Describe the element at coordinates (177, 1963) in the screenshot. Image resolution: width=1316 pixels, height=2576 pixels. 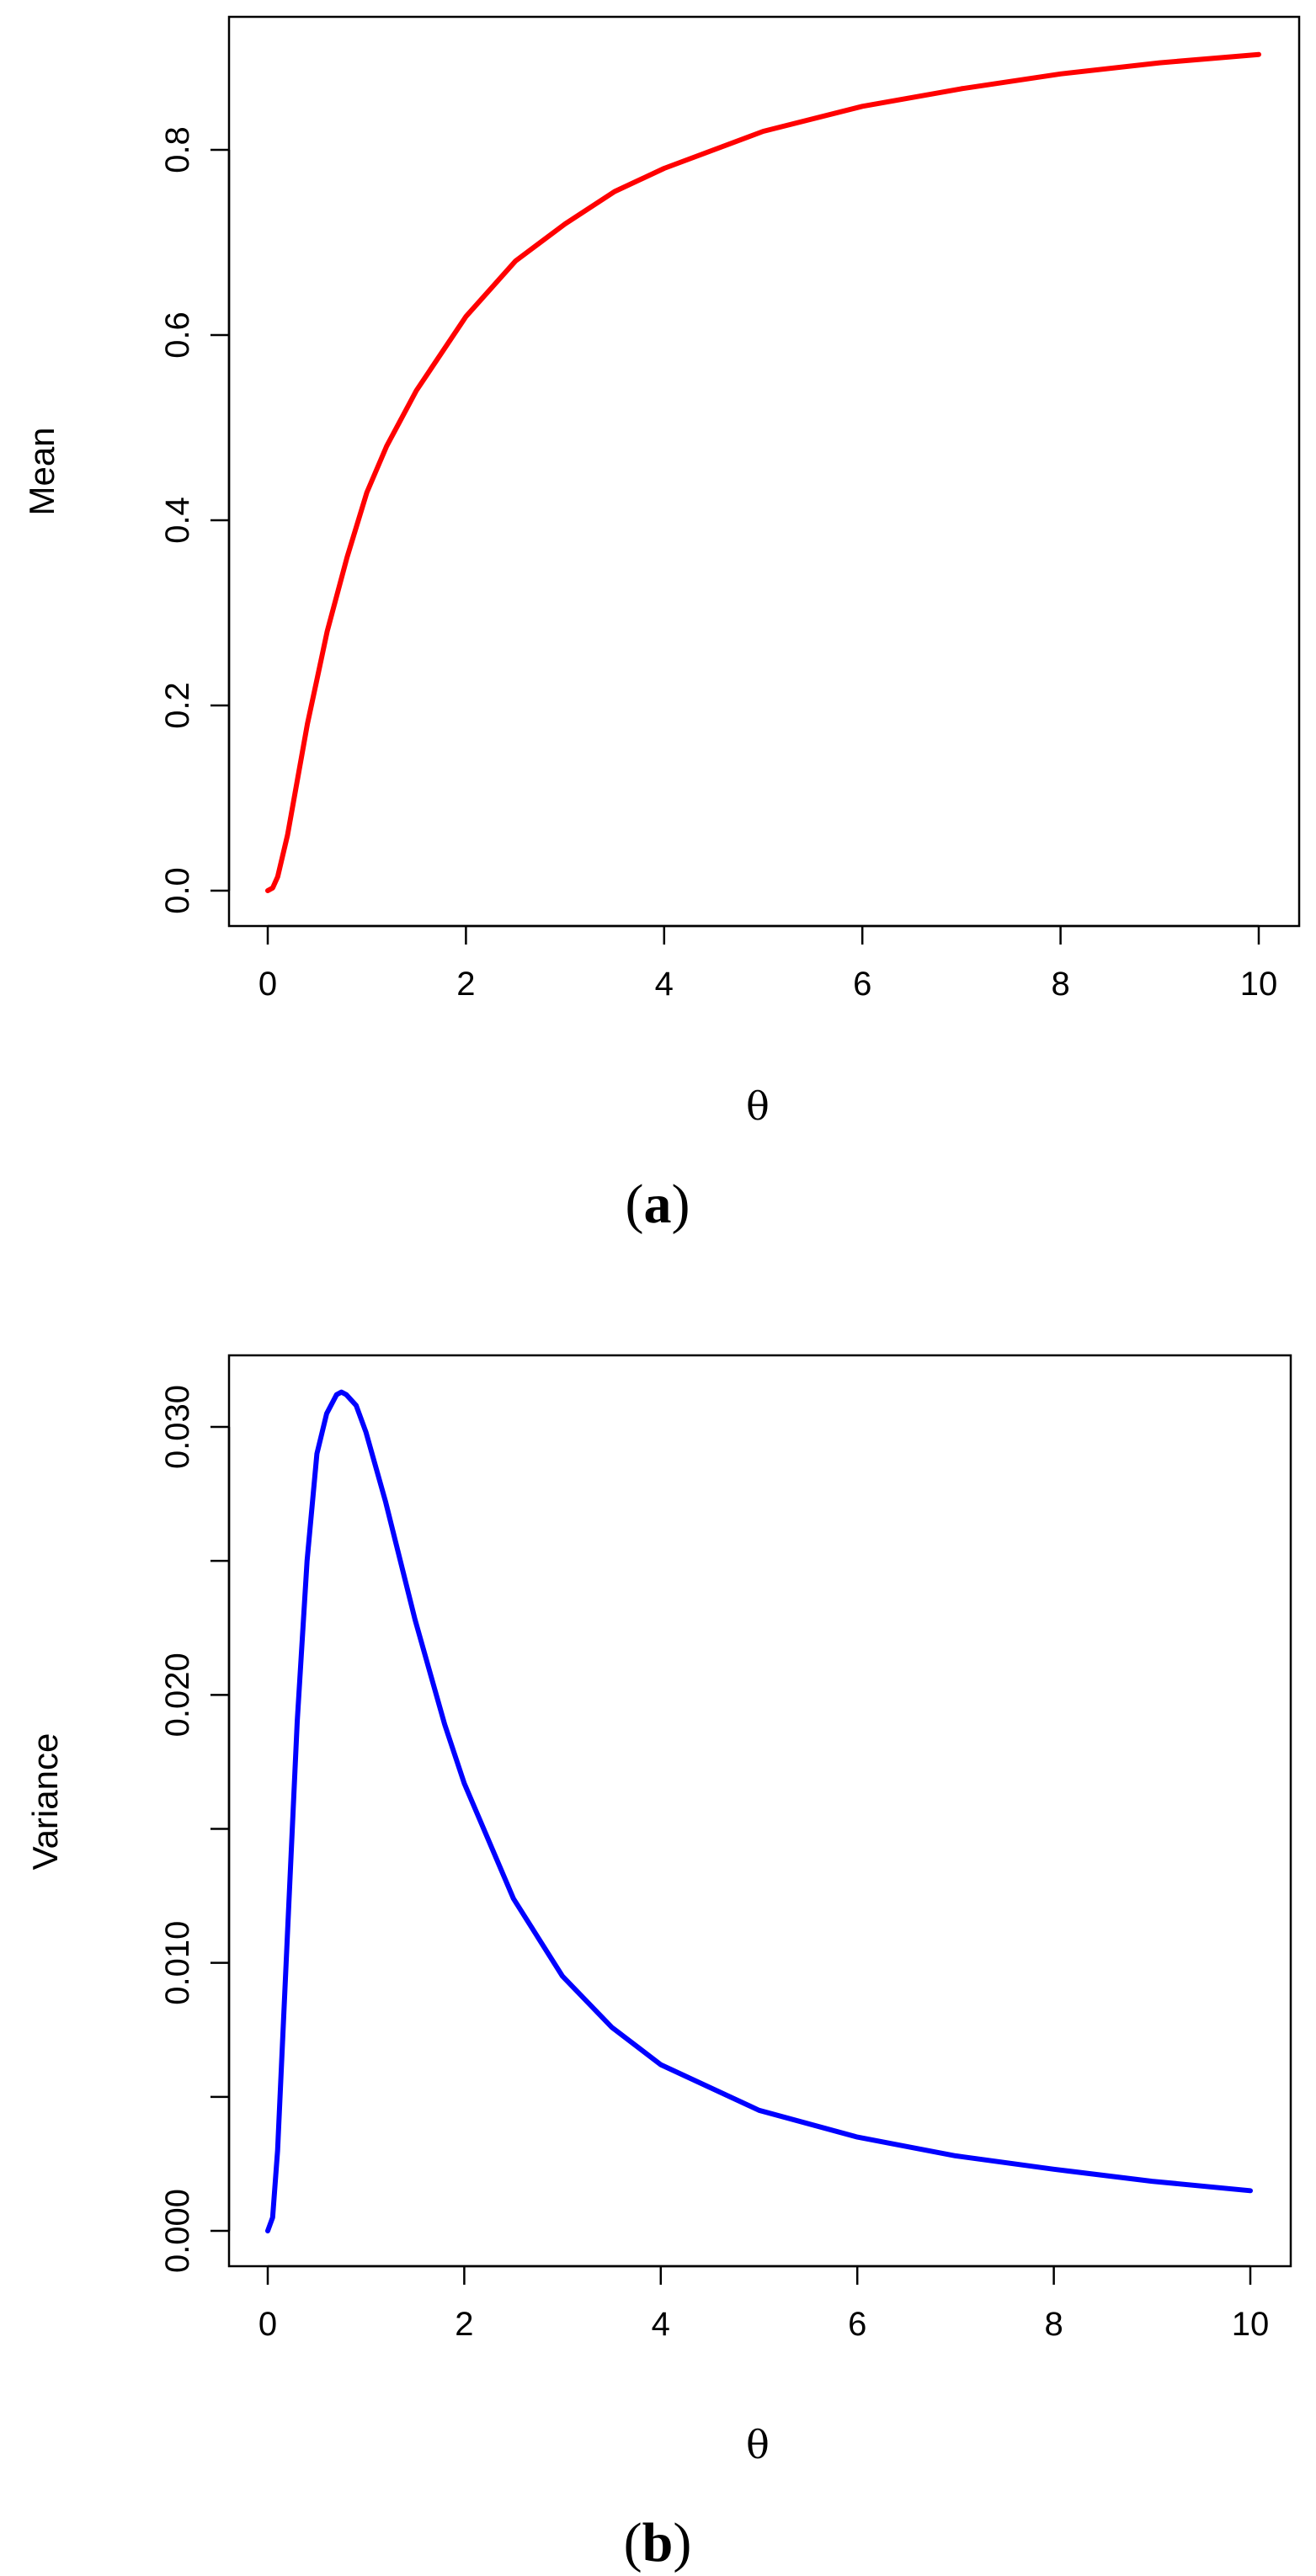
I see `y-tick-label: 0.010` at that location.